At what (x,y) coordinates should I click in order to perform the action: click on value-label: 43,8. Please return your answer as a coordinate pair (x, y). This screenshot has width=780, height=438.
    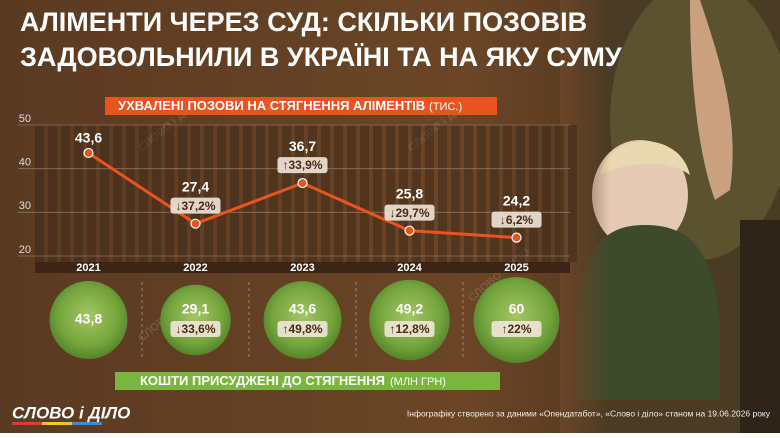
    Looking at the image, I should click on (88, 319).